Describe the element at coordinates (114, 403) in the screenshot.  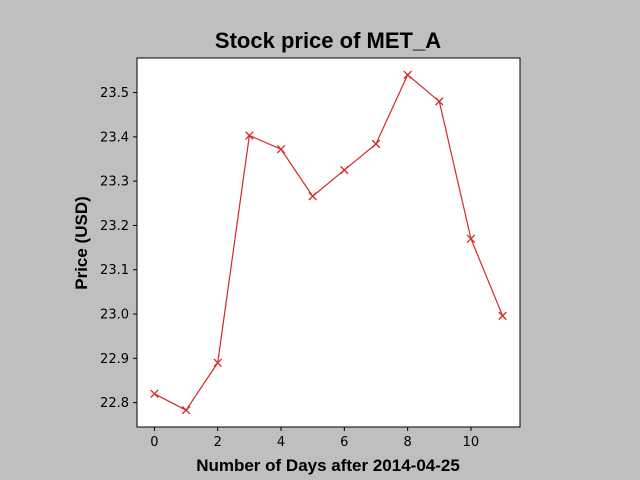
I see `y-tick-label: 22.8` at that location.